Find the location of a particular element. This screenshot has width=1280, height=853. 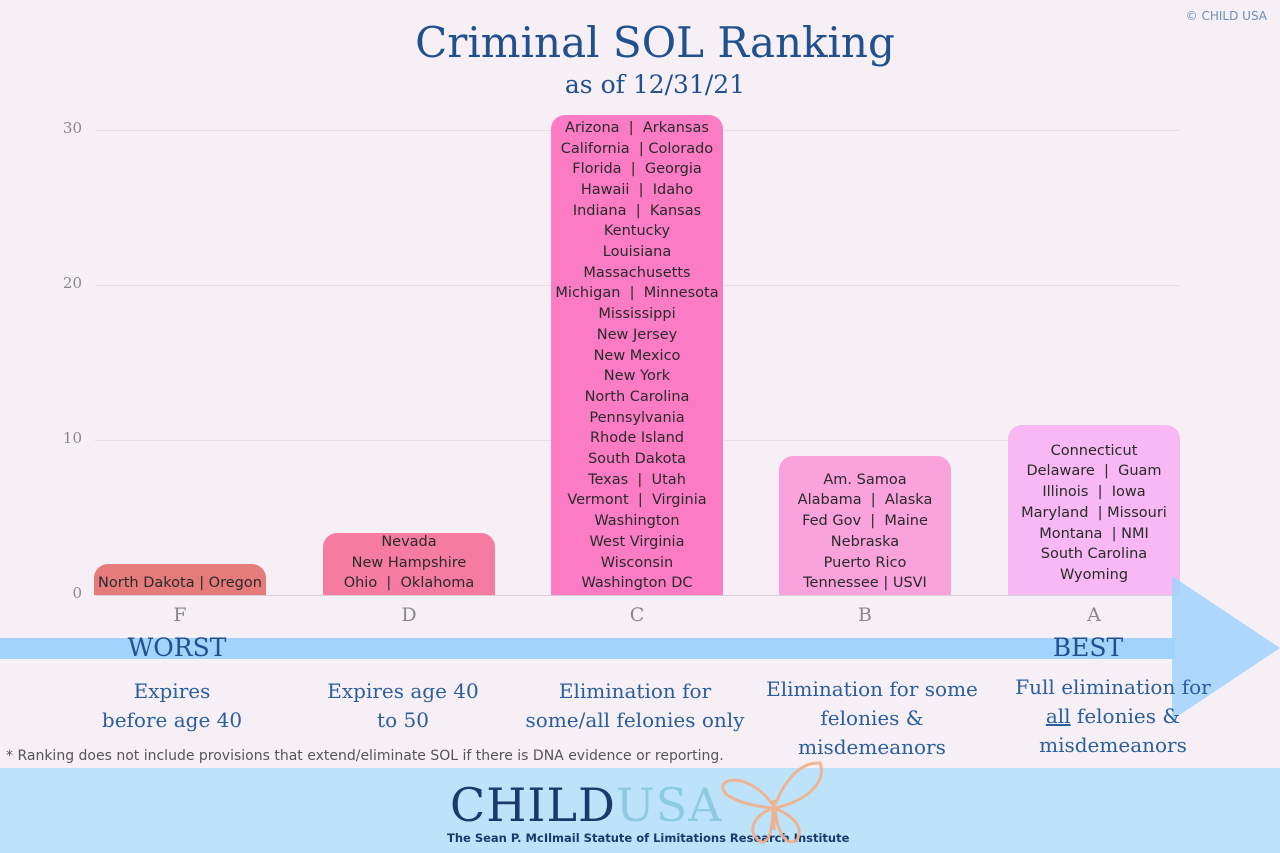

gridline is located at coordinates (637, 595).